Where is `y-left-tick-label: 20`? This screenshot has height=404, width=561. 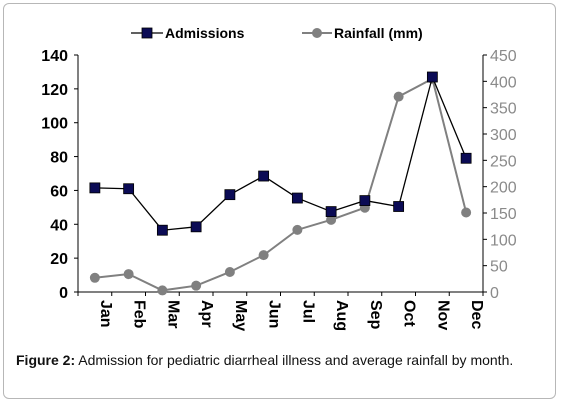 y-left-tick-label: 20 is located at coordinates (59, 259).